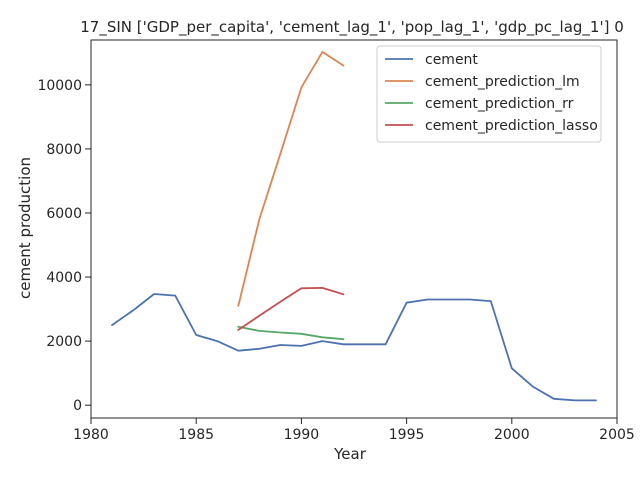 The width and height of the screenshot is (640, 480). I want to click on x-tick-label: 1995, so click(407, 435).